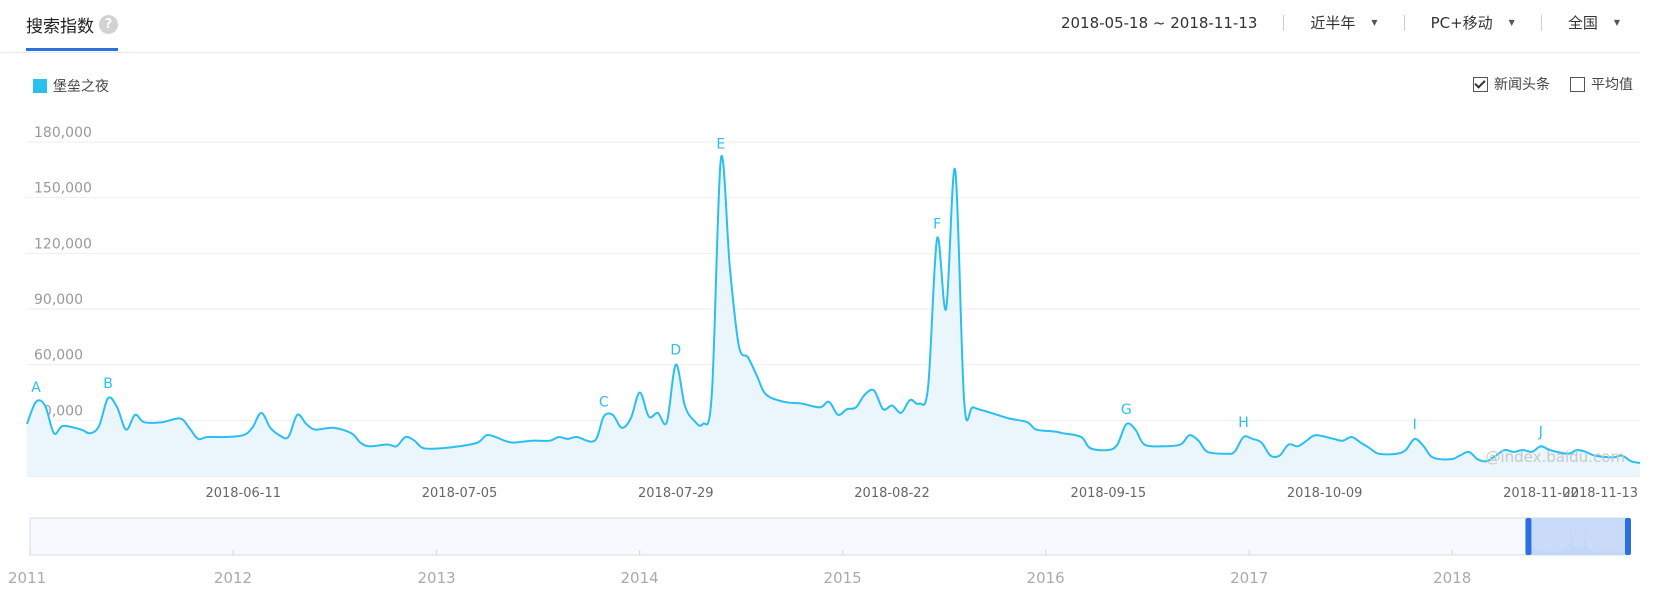 This screenshot has height=601, width=1653. Describe the element at coordinates (1109, 493) in the screenshot. I see `x-tick-label: 2018-09-15` at that location.